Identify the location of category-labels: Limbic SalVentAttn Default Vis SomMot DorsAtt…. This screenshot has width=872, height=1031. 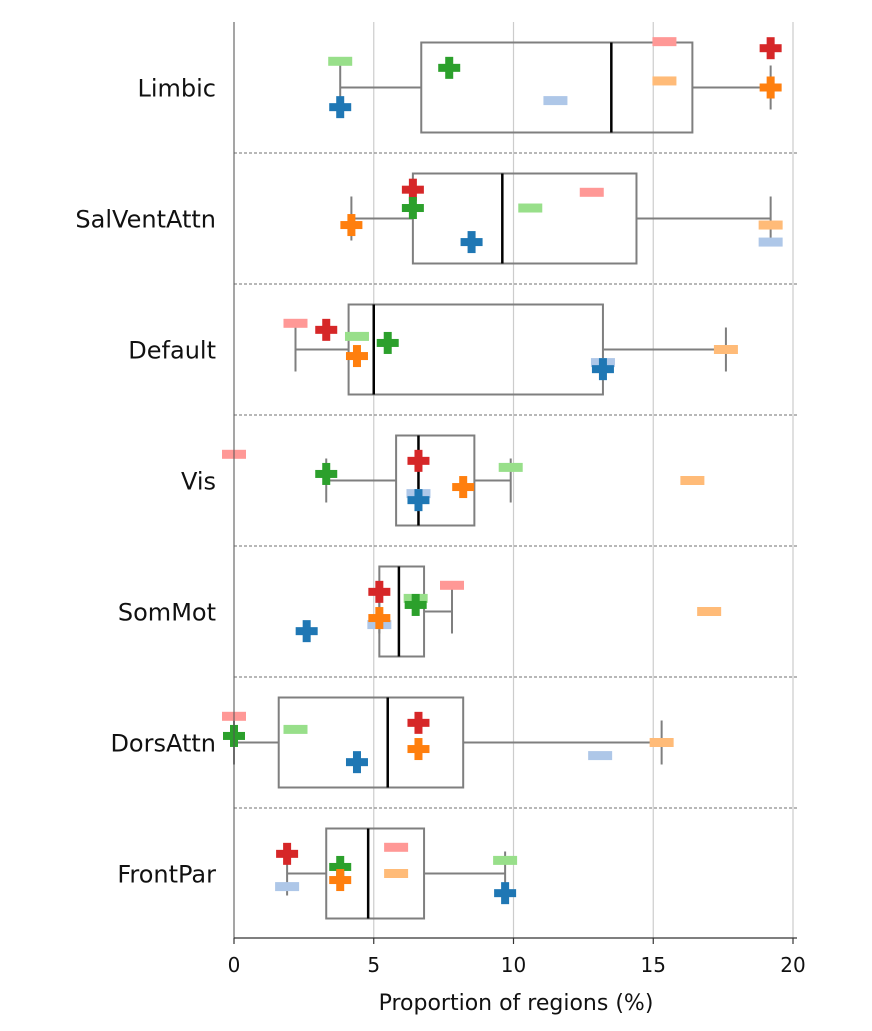
(145, 482).